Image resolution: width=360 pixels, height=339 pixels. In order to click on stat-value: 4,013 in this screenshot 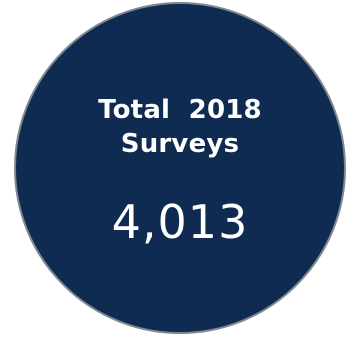, I will do `click(180, 222)`.